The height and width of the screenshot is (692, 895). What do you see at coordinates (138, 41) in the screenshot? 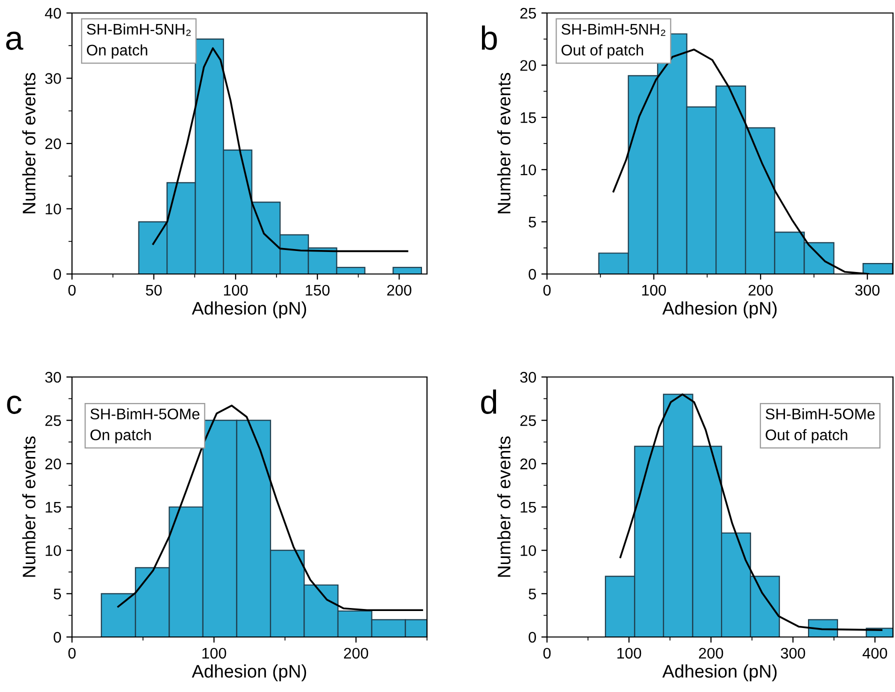
I see `annotation: SH-BimH-5NH₂ On patch` at bounding box center [138, 41].